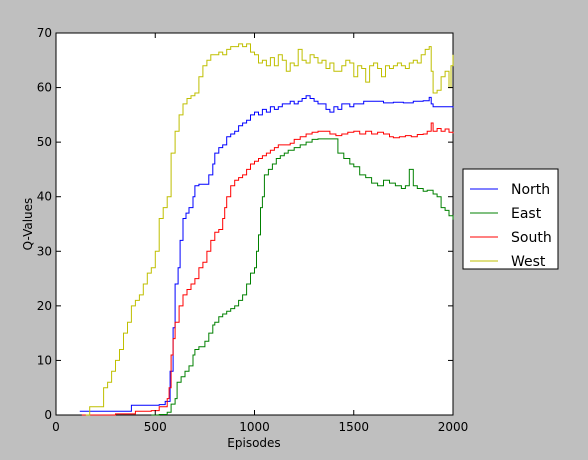 This screenshot has height=460, width=588. I want to click on x-tick-label-2: 1000, so click(254, 427).